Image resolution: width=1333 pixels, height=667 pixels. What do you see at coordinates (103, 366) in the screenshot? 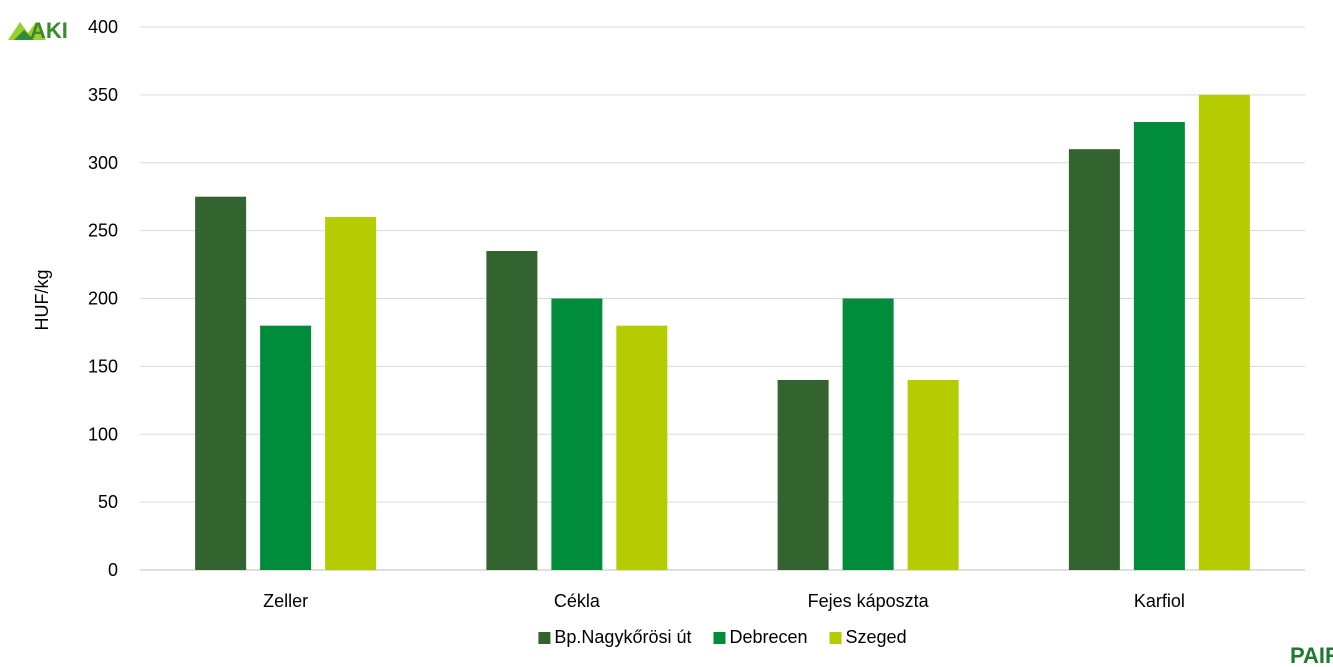
I see `y-tick-label: 150` at bounding box center [103, 366].